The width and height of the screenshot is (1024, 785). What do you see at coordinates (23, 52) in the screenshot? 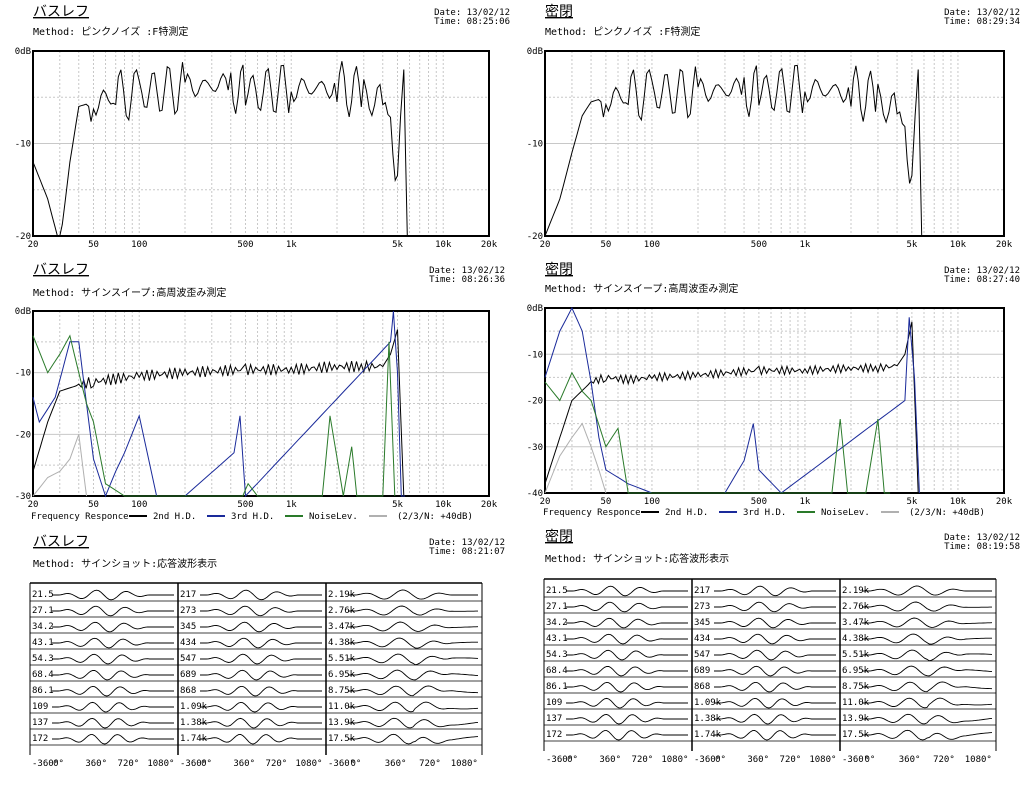
I see `y-tick-label: 0dB` at bounding box center [23, 52].